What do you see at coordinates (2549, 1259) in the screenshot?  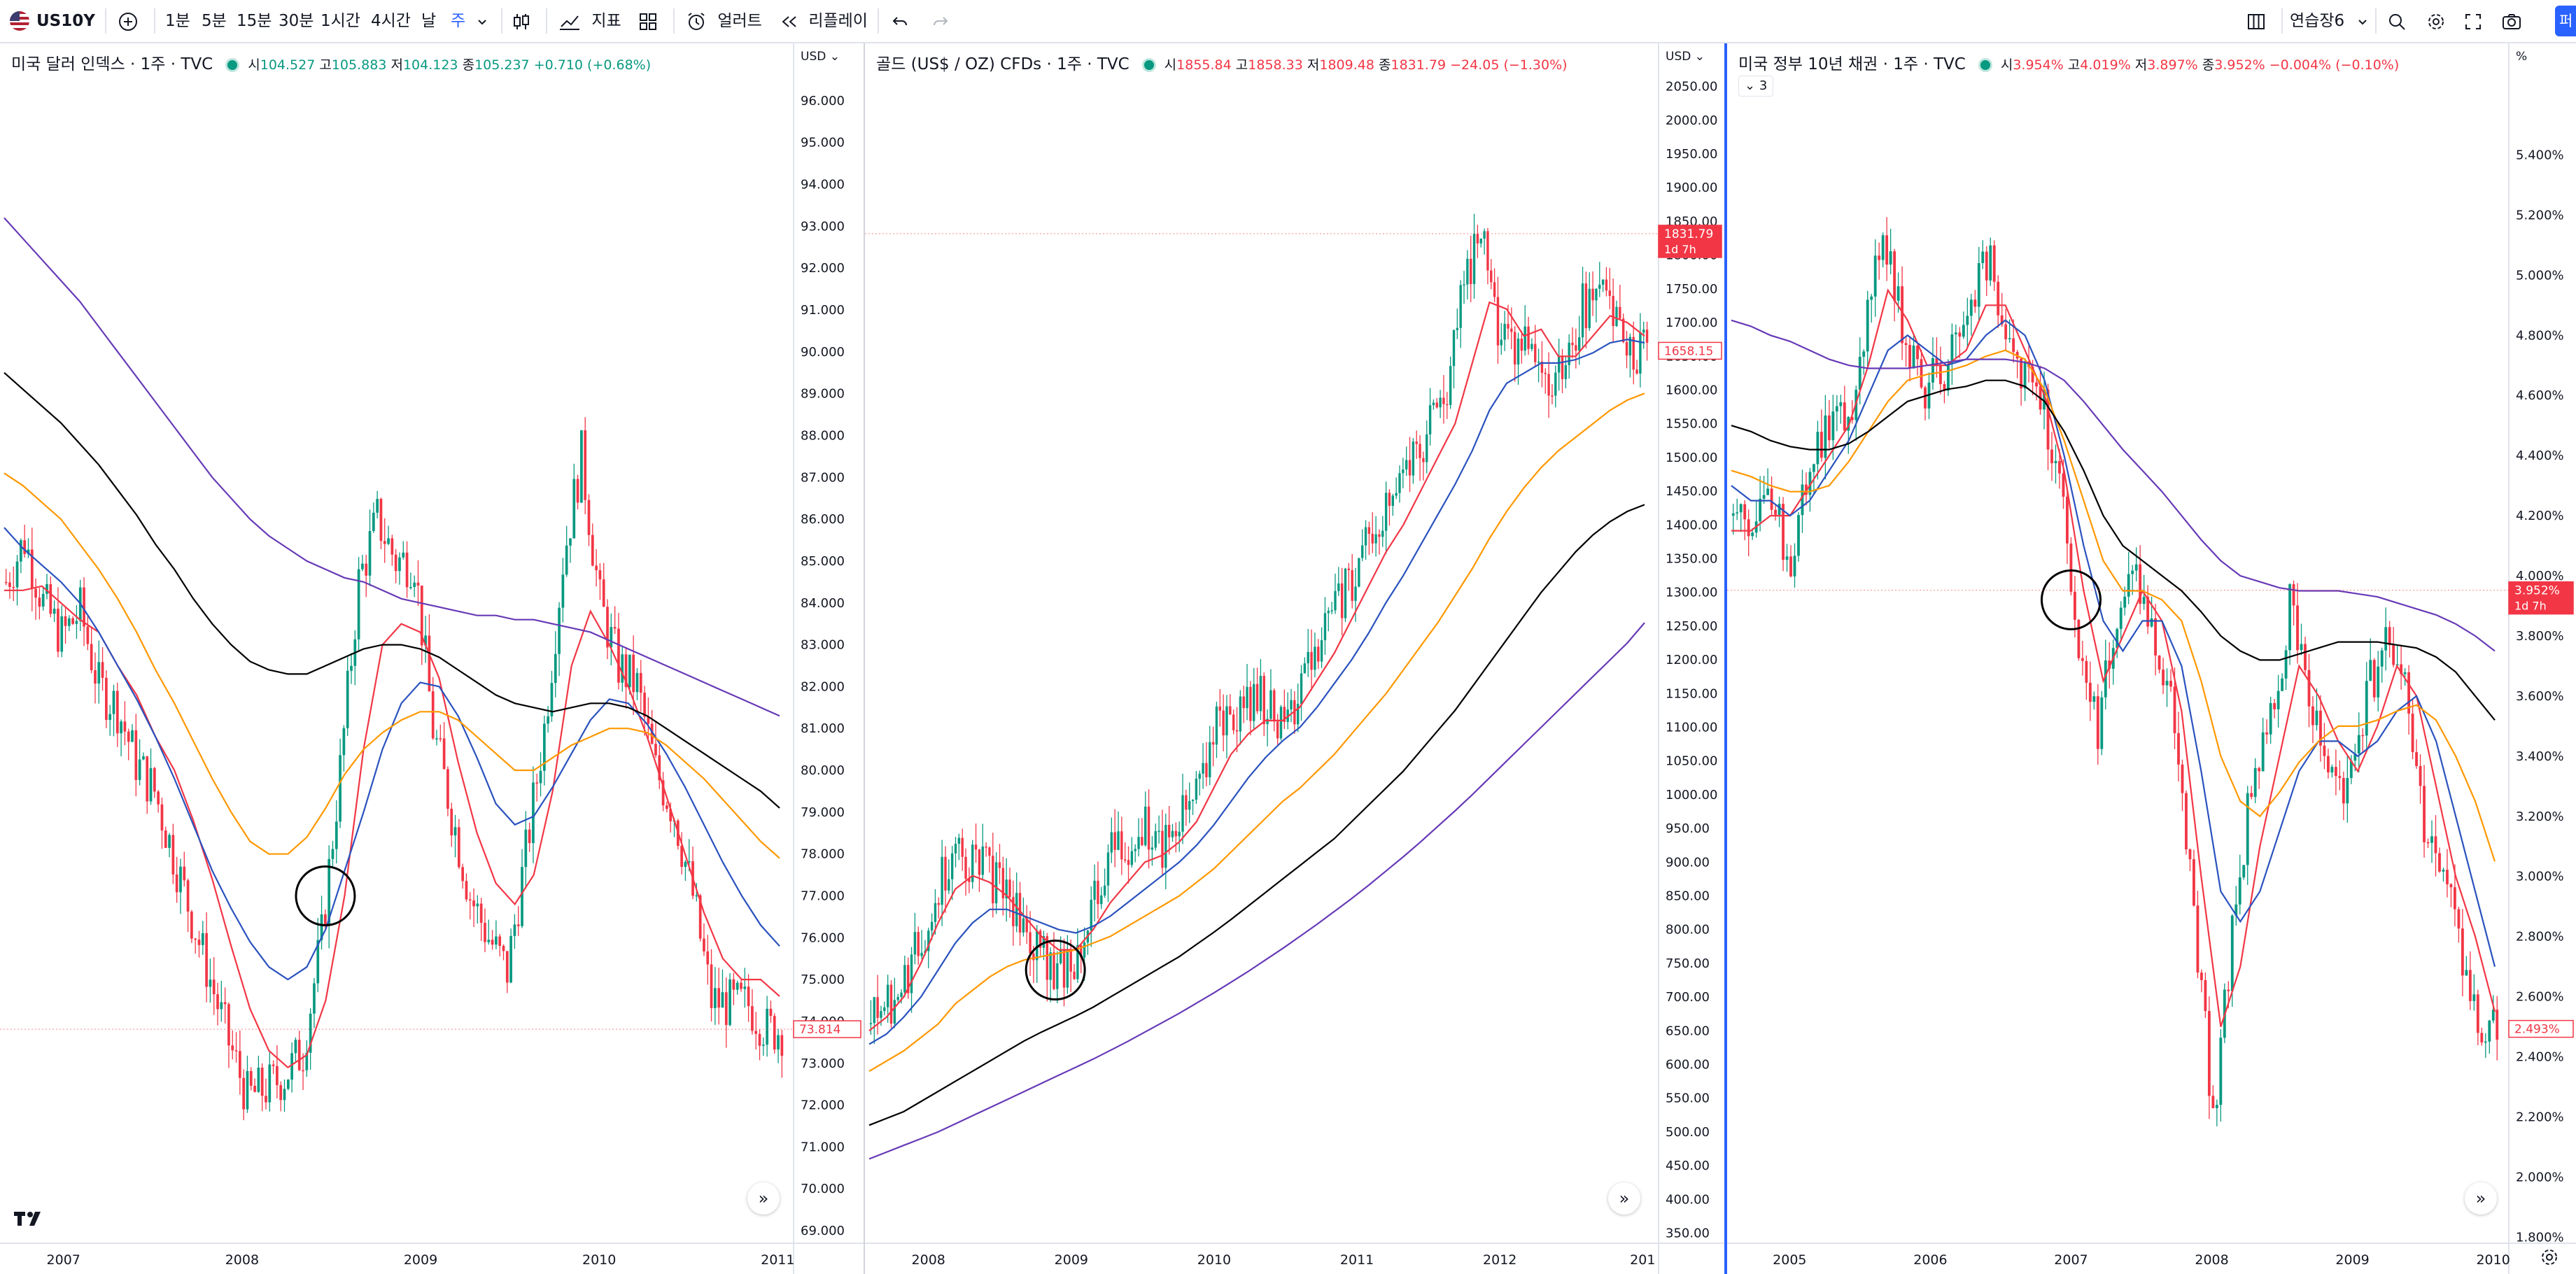 I see `chart-settings-button` at bounding box center [2549, 1259].